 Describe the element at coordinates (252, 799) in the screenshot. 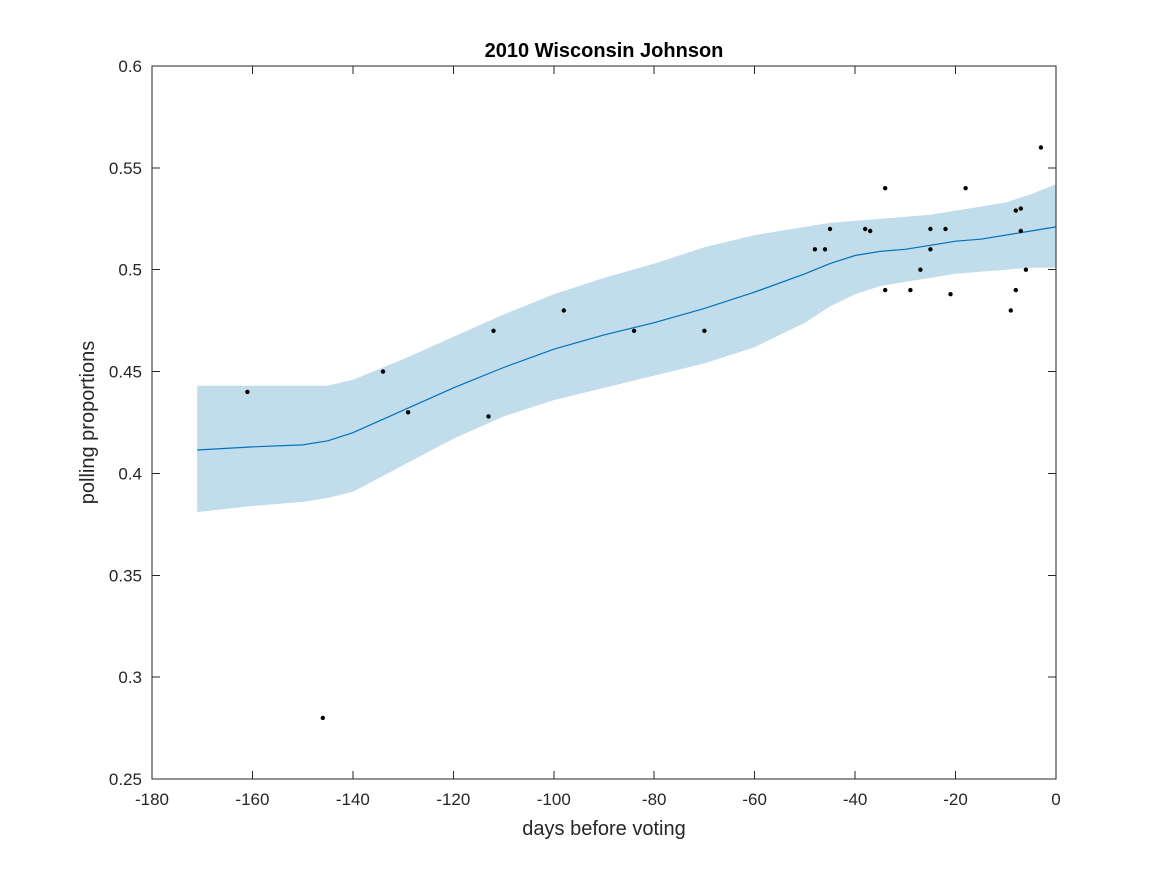

I see `x-tick-label: -160` at that location.